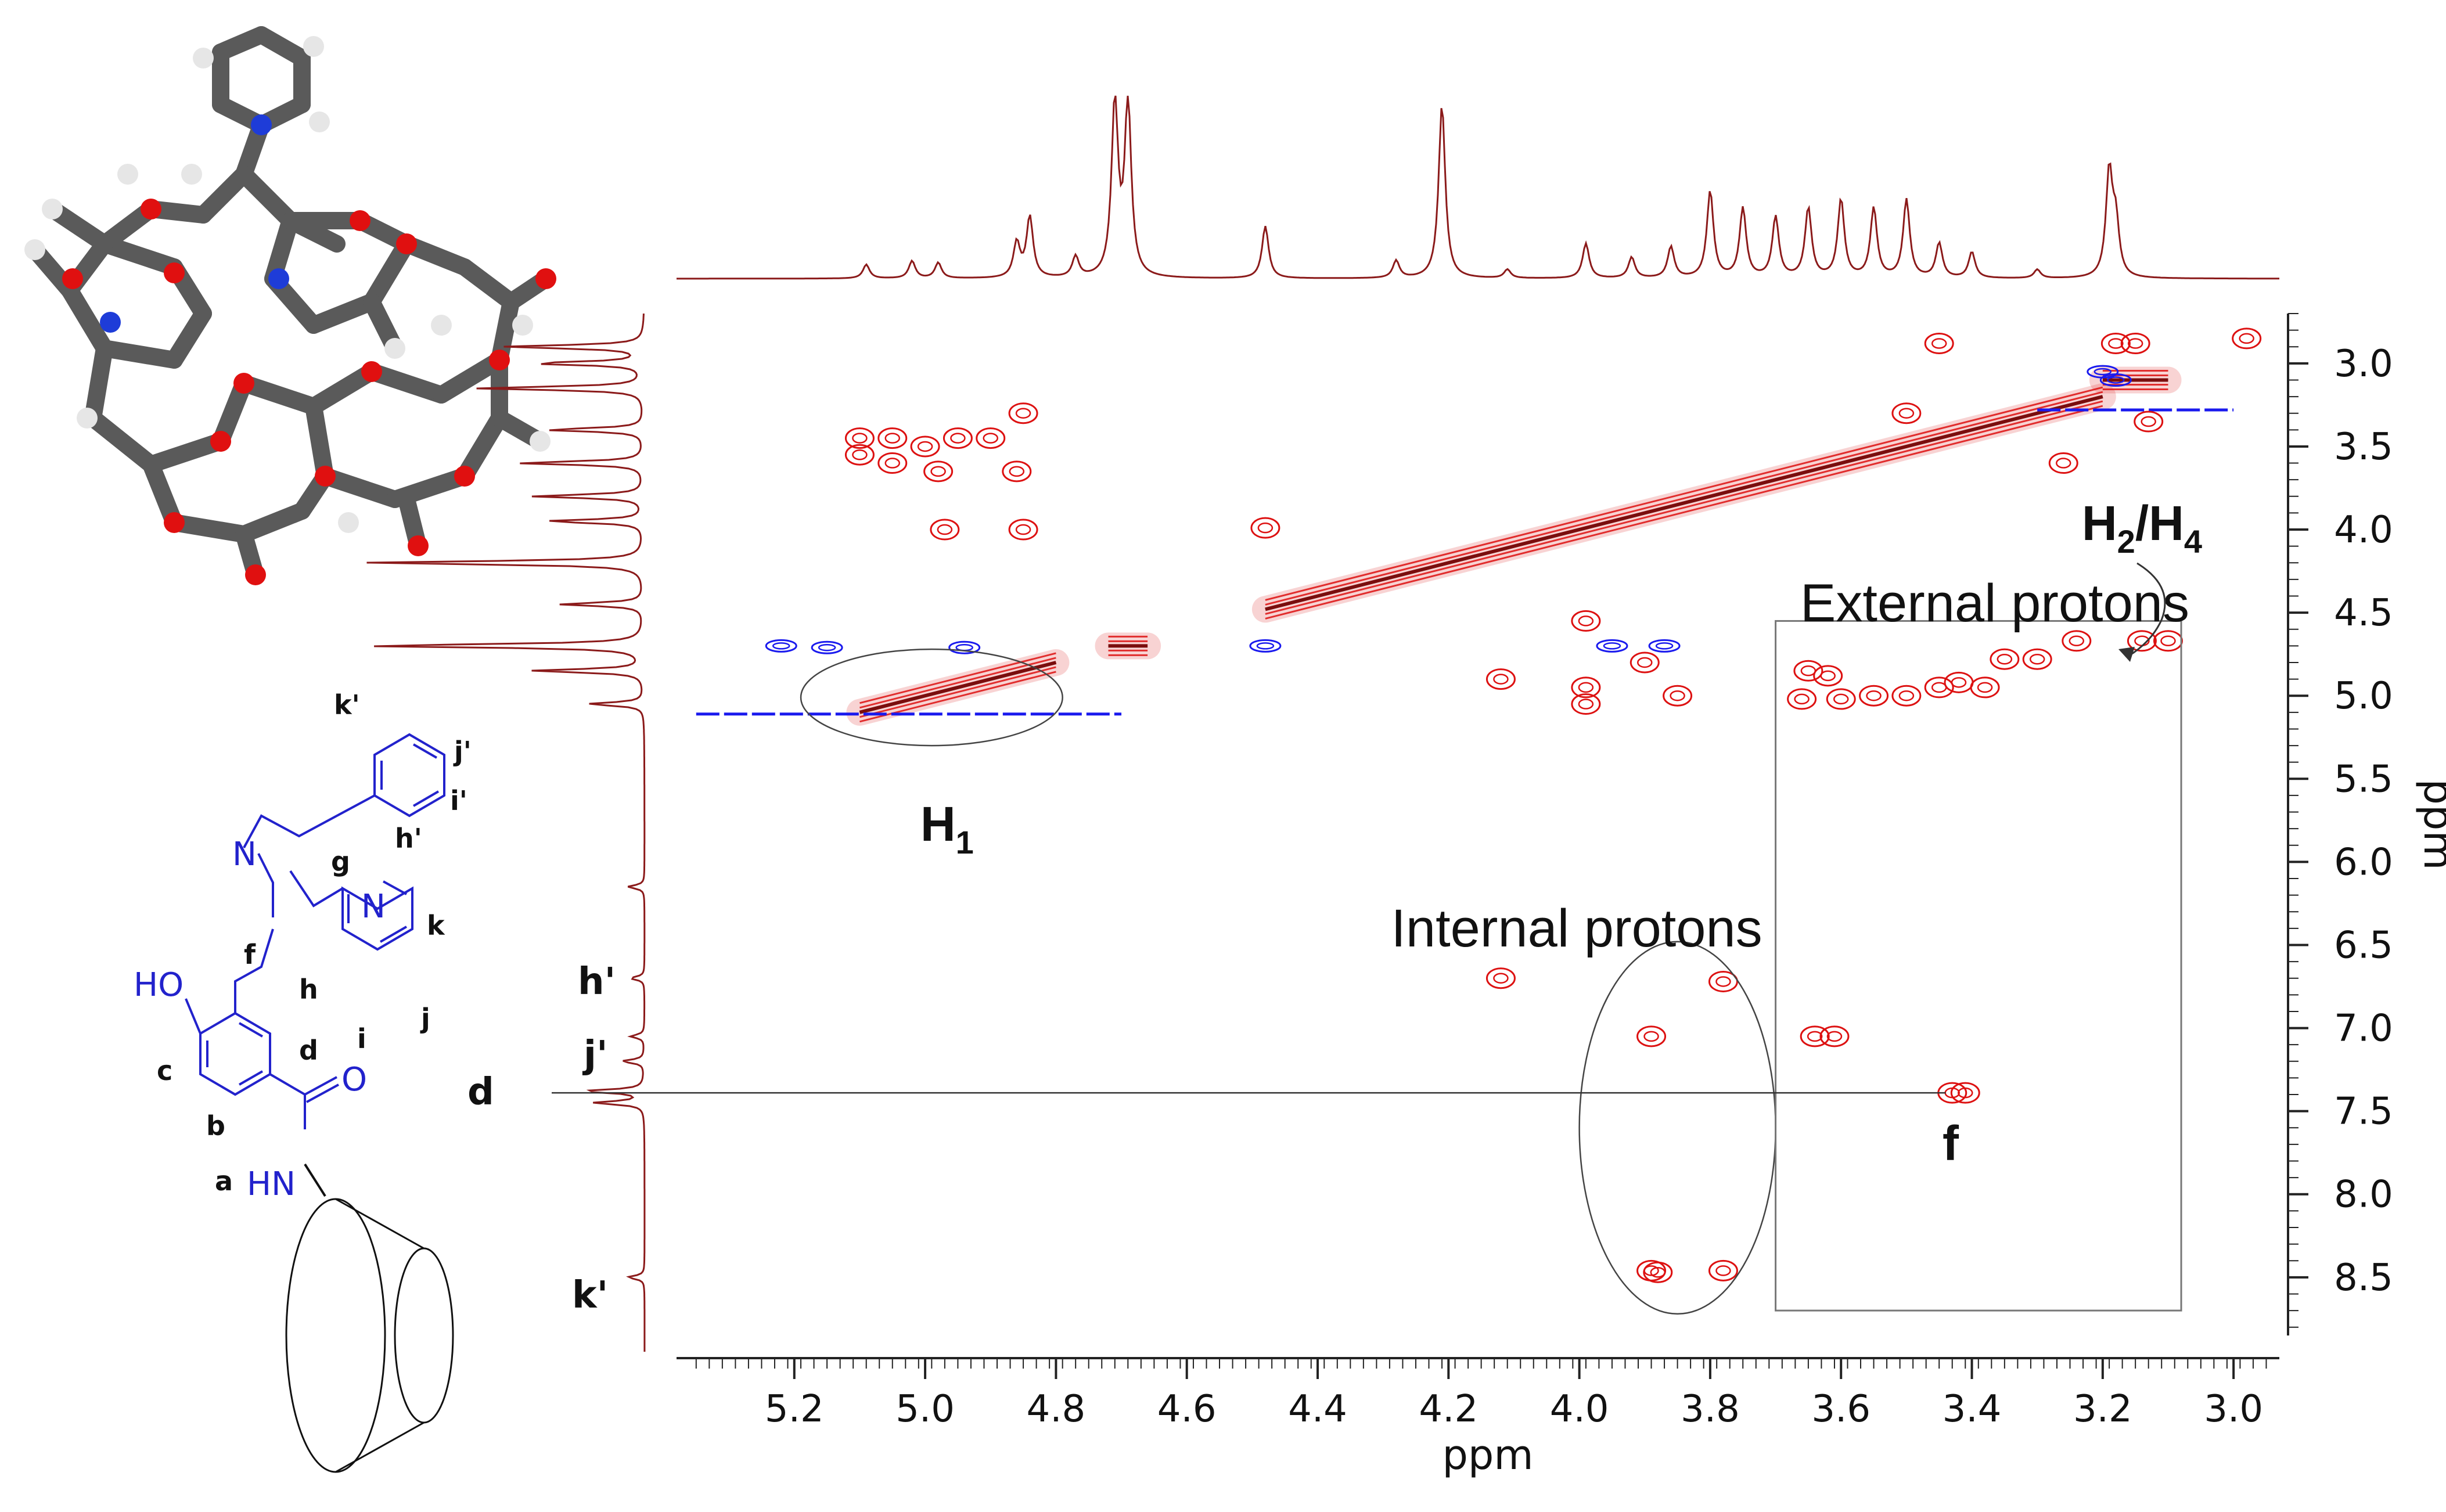 The height and width of the screenshot is (1512, 2446). What do you see at coordinates (309, 821) in the screenshot?
I see `linker-g` at bounding box center [309, 821].